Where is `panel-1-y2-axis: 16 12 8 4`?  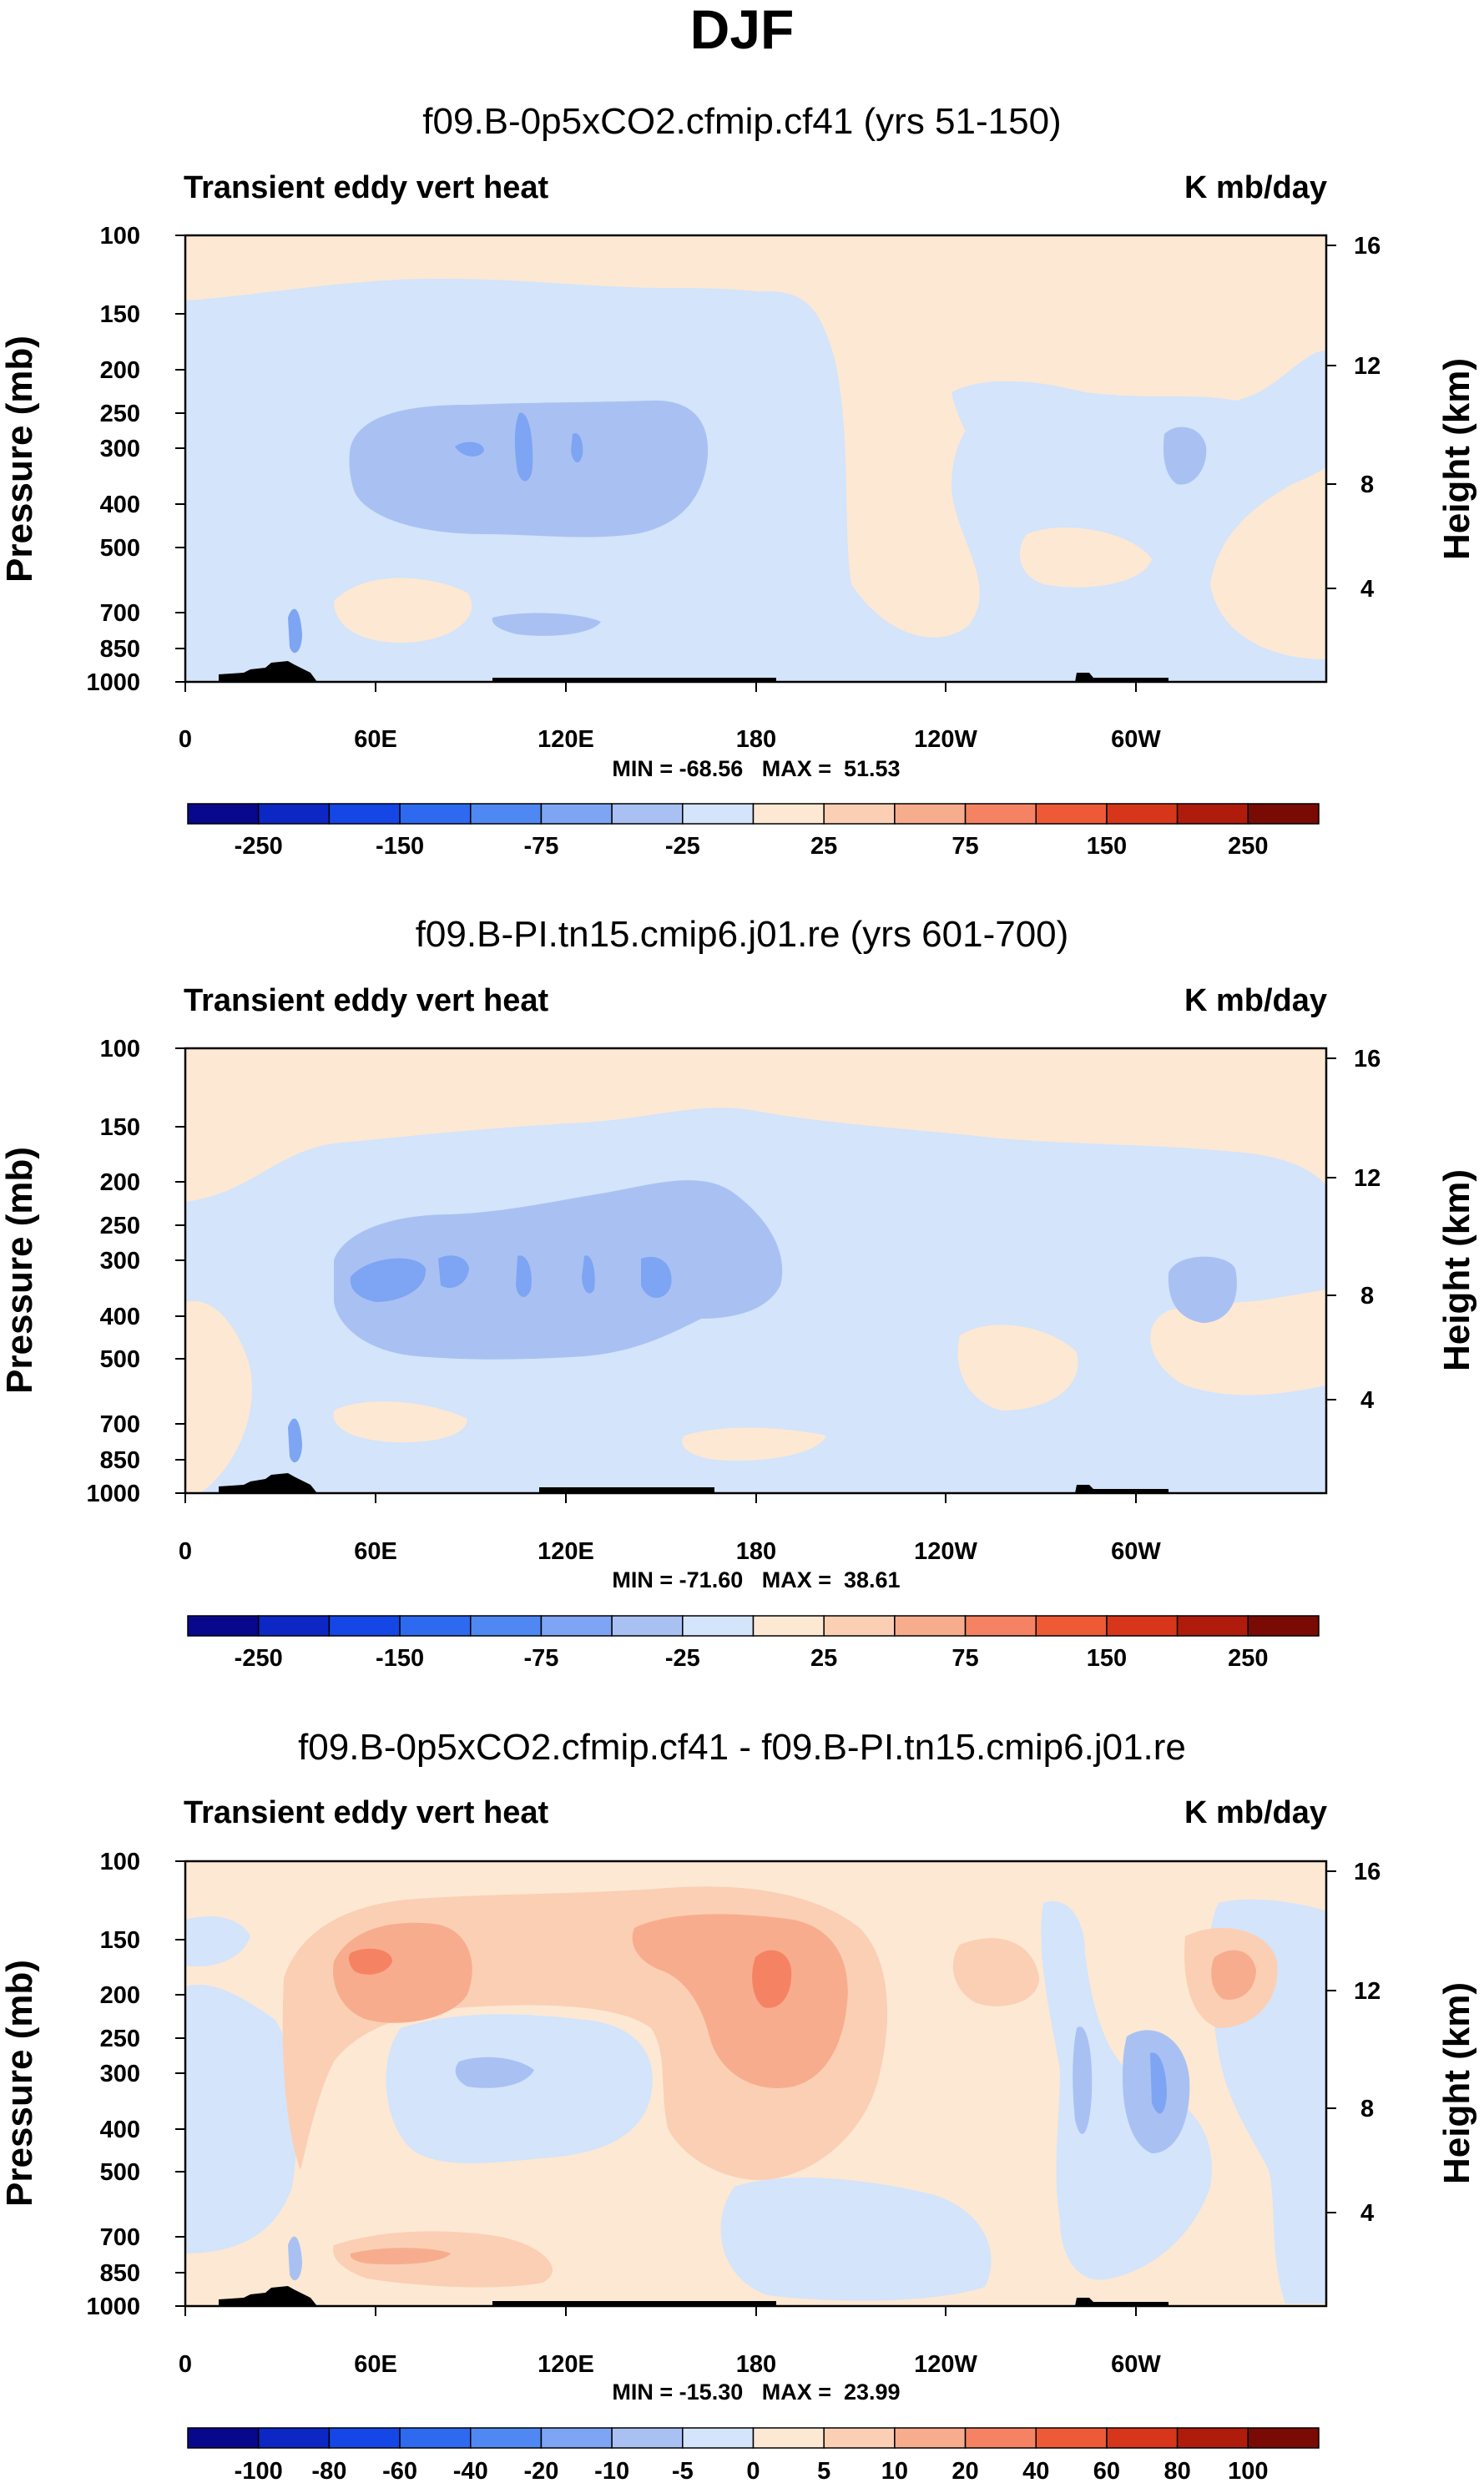
panel-1-y2-axis: 16 12 8 4 is located at coordinates (1353, 418).